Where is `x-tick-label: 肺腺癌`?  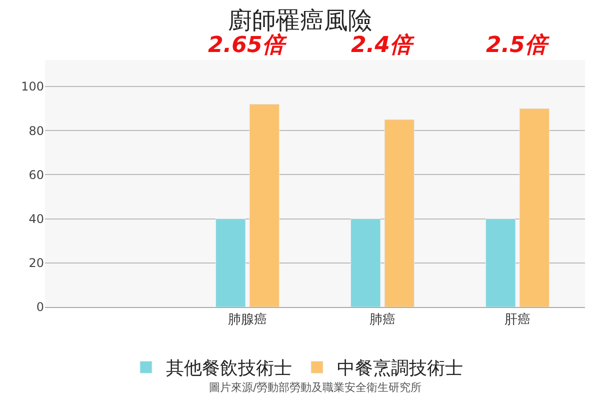
x-tick-label: 肺腺癌 is located at coordinates (247, 320).